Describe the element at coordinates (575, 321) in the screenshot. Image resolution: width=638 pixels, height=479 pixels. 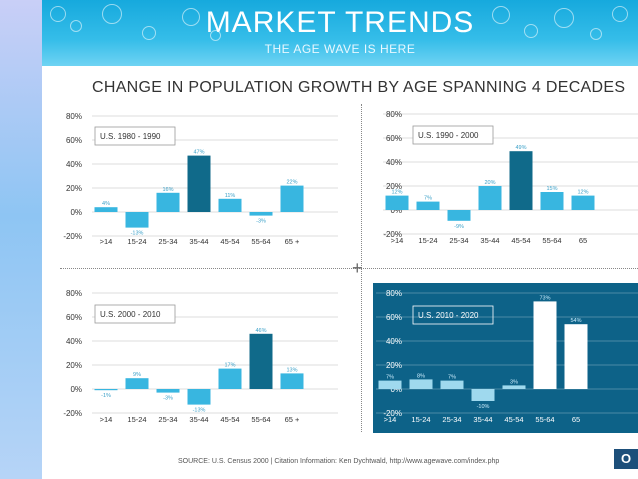
I see `bar-value-label: 54%` at that location.